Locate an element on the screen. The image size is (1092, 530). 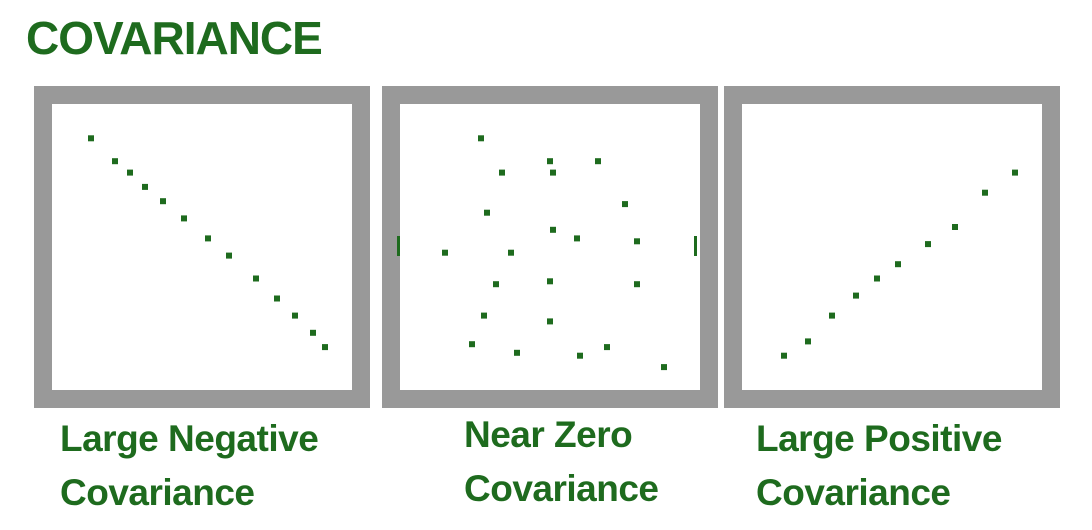
caption-zero: Near Zero Covariance is located at coordinates (561, 462).